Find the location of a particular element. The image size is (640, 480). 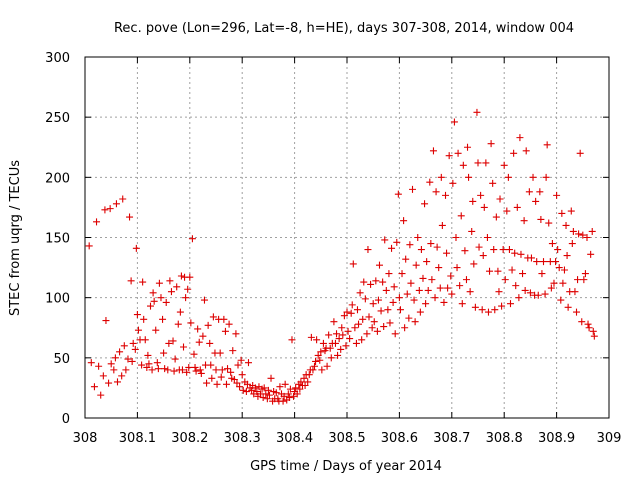

x-tick-label: 308.8 is located at coordinates (504, 438).